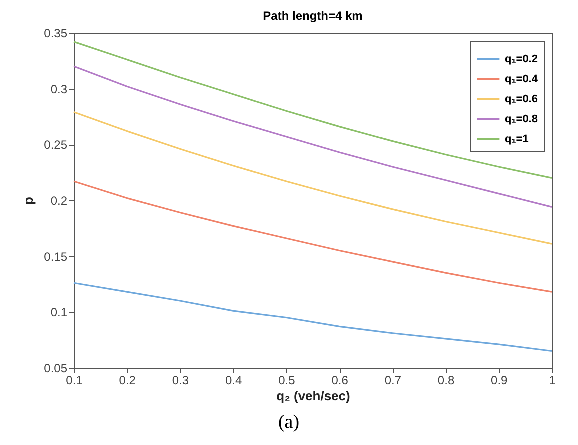 The image size is (578, 445). What do you see at coordinates (56, 145) in the screenshot?
I see `y-tick-label: 0.25` at bounding box center [56, 145].